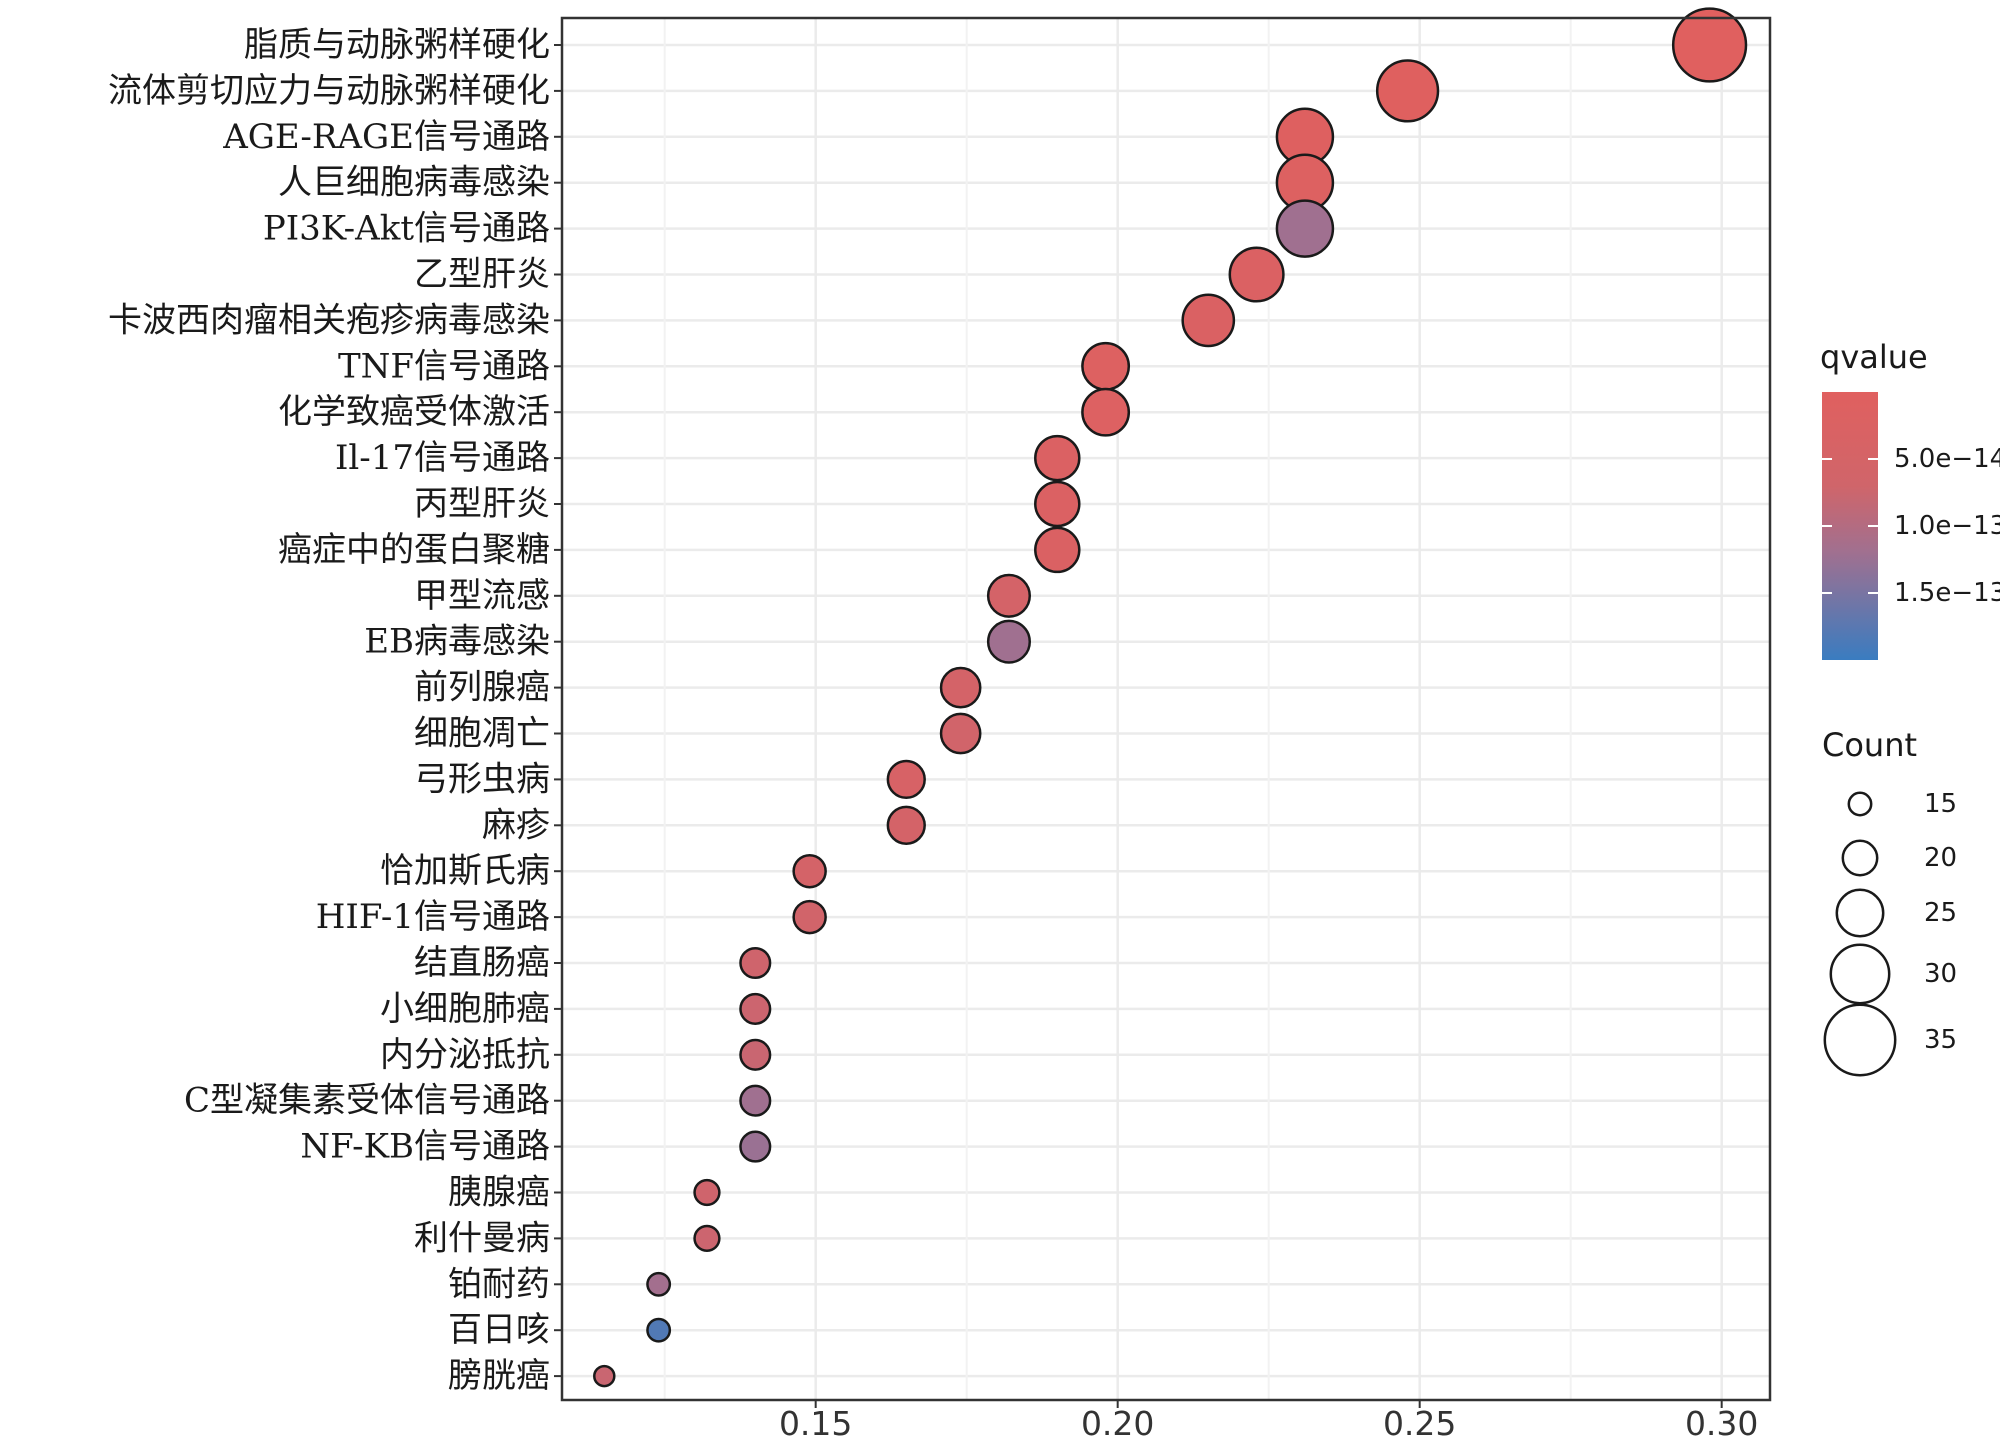  What do you see at coordinates (482, 596) in the screenshot?
I see `category-label: 甲型流感` at bounding box center [482, 596].